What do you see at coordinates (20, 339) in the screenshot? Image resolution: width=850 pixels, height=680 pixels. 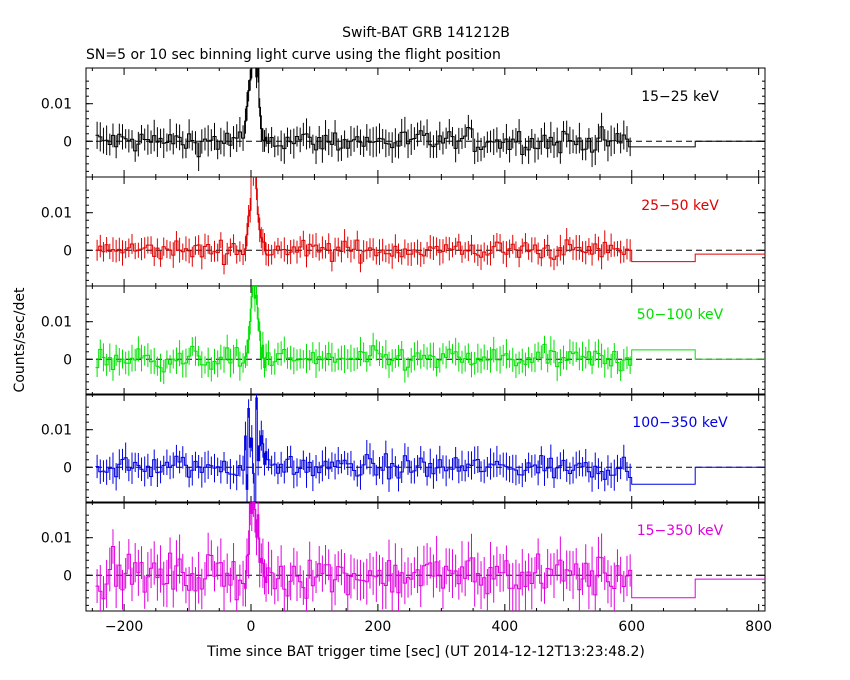 I see `y-axis-label: Counts/sec/det` at bounding box center [20, 339].